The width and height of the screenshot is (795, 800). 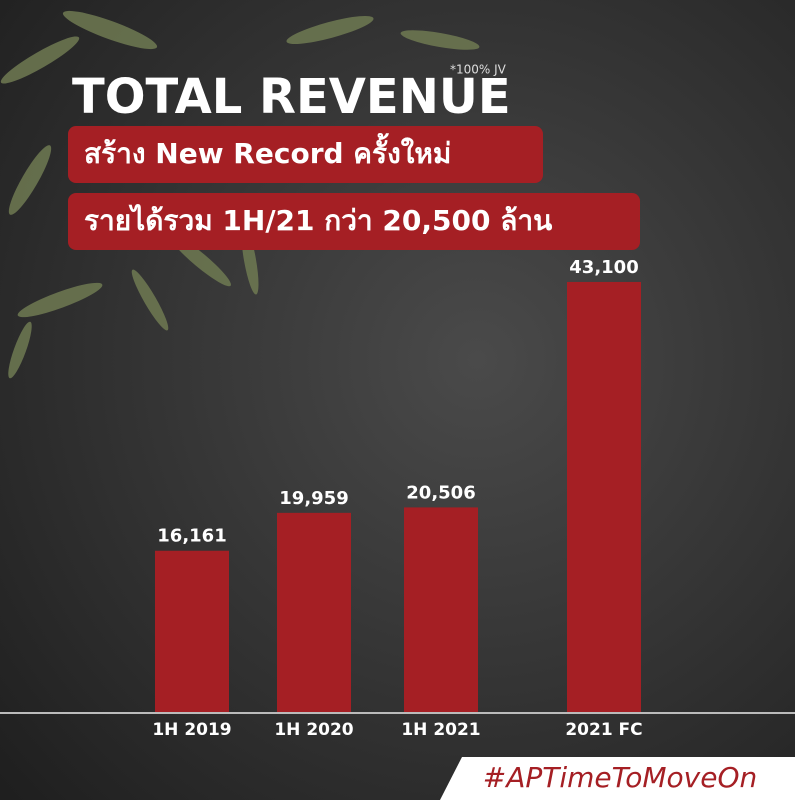 What do you see at coordinates (191, 536) in the screenshot?
I see `value-label: 16,161` at bounding box center [191, 536].